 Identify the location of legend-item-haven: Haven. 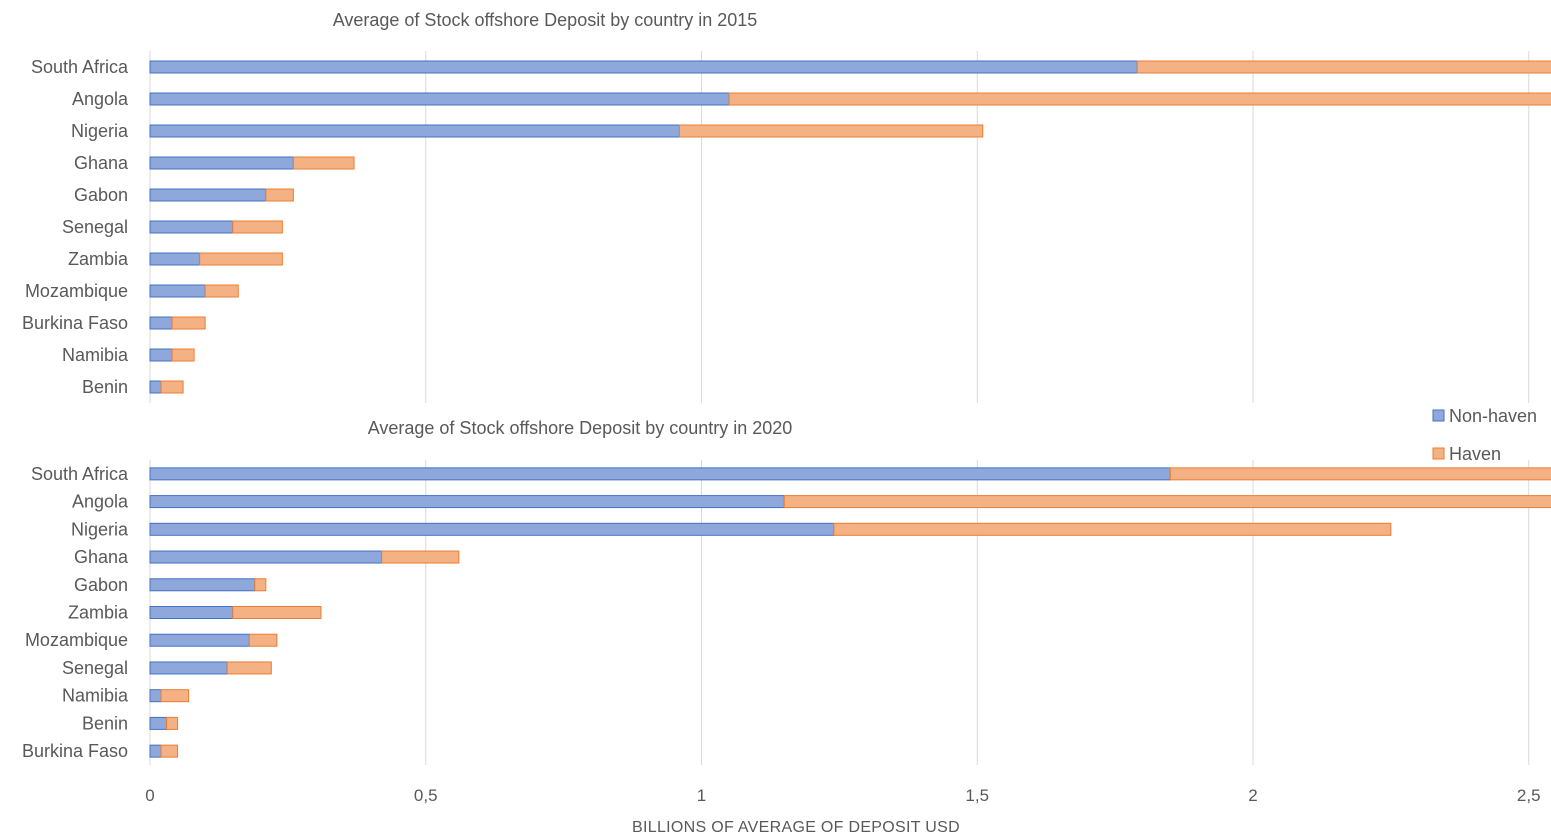
(1466, 454).